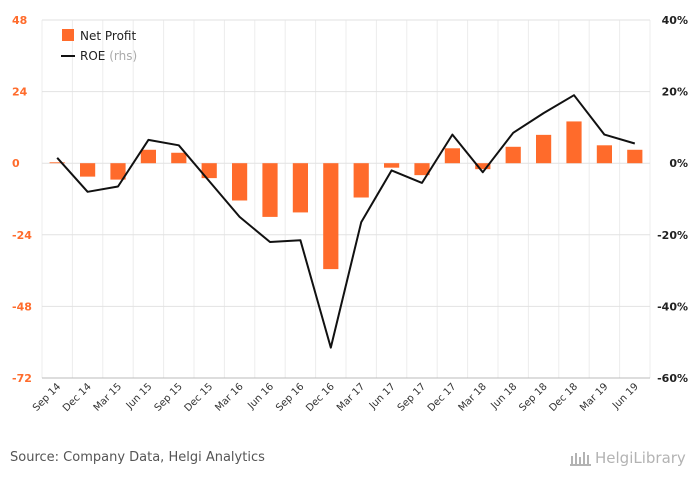 Image resolution: width=700 pixels, height=483 pixels. Describe the element at coordinates (199, 397) in the screenshot. I see `x-tick-label: Dec 15` at that location.